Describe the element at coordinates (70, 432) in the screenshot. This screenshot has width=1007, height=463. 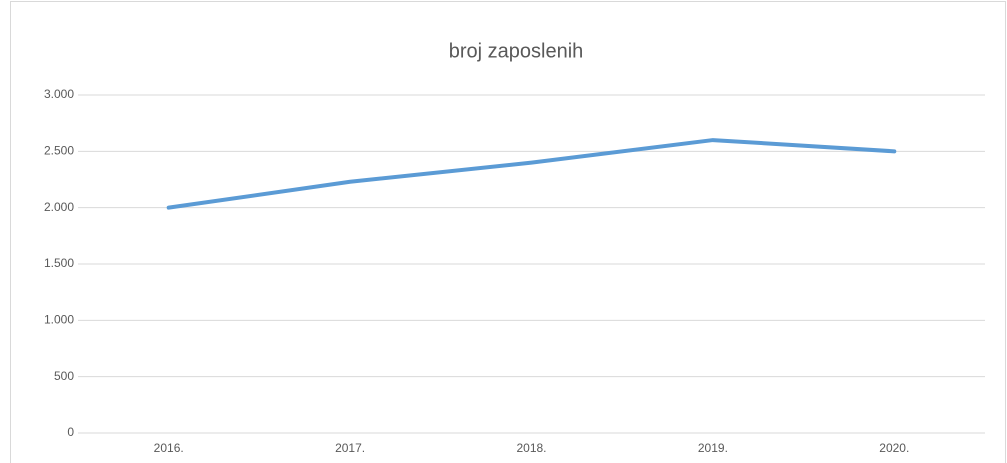
I see `y-tick-label: 0` at that location.